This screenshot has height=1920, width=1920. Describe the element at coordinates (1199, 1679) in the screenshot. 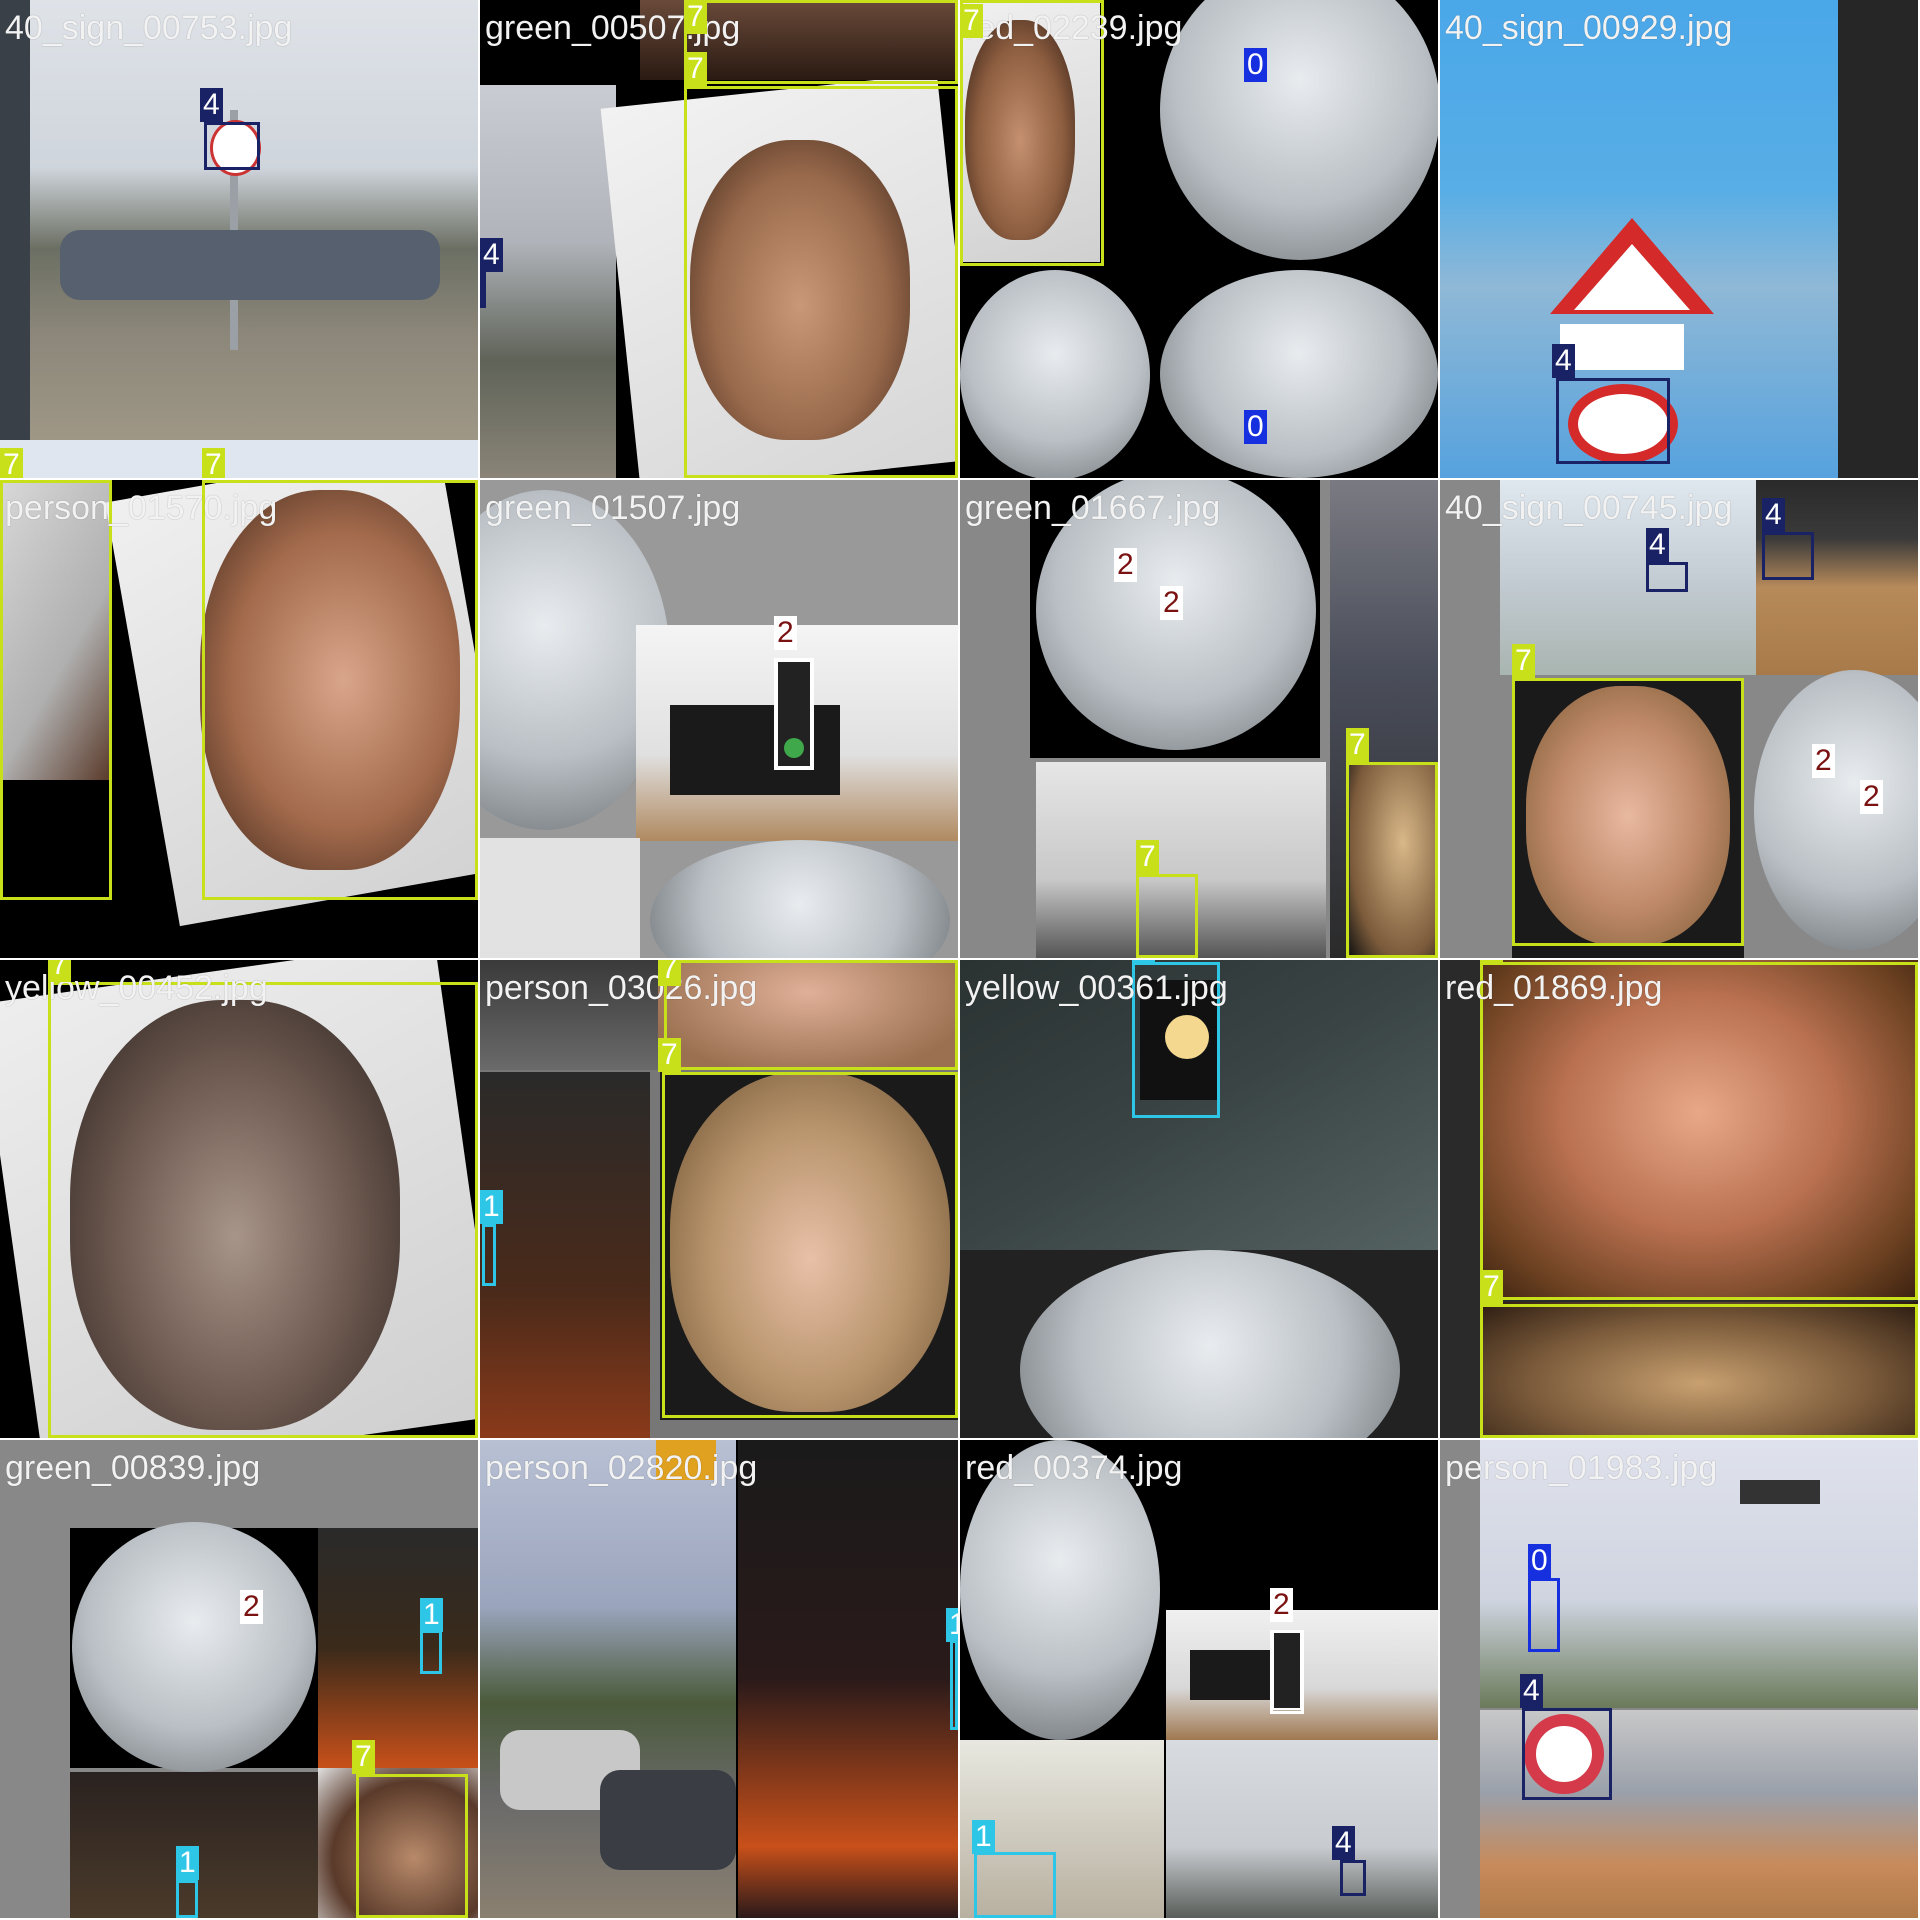

I see `tile-red-00374: red_00374.jpg 2 1 4` at that location.